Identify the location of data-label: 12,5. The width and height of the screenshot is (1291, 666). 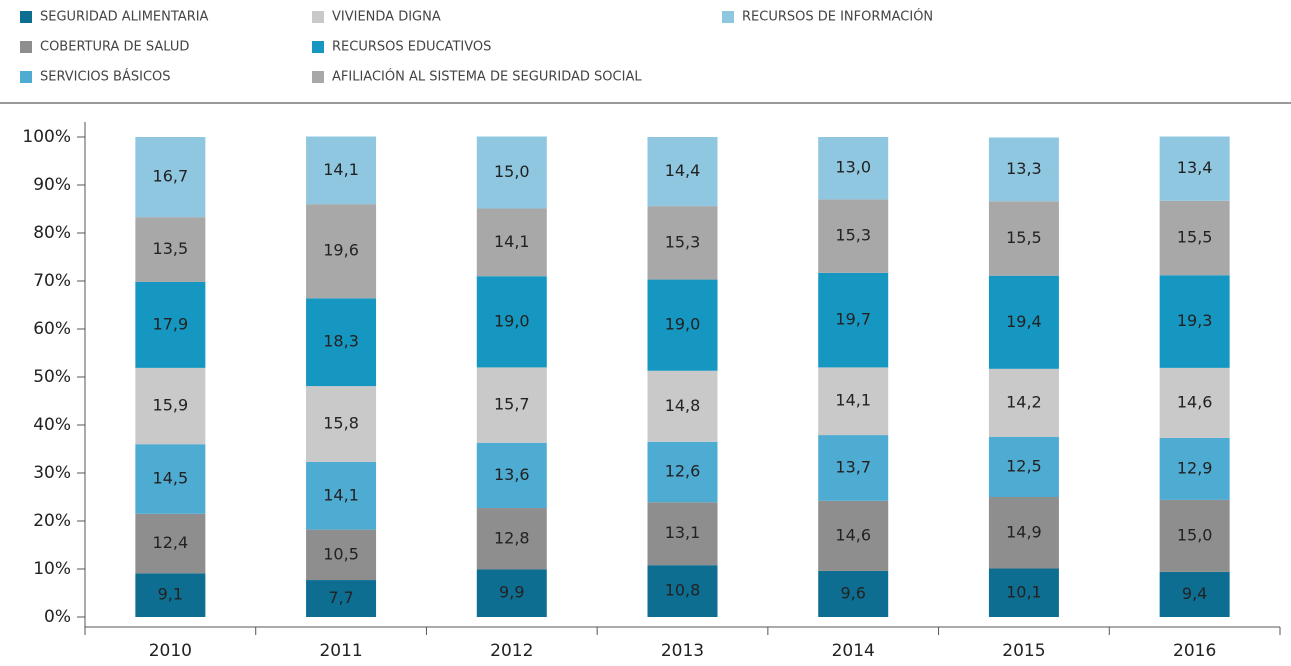
(1024, 466).